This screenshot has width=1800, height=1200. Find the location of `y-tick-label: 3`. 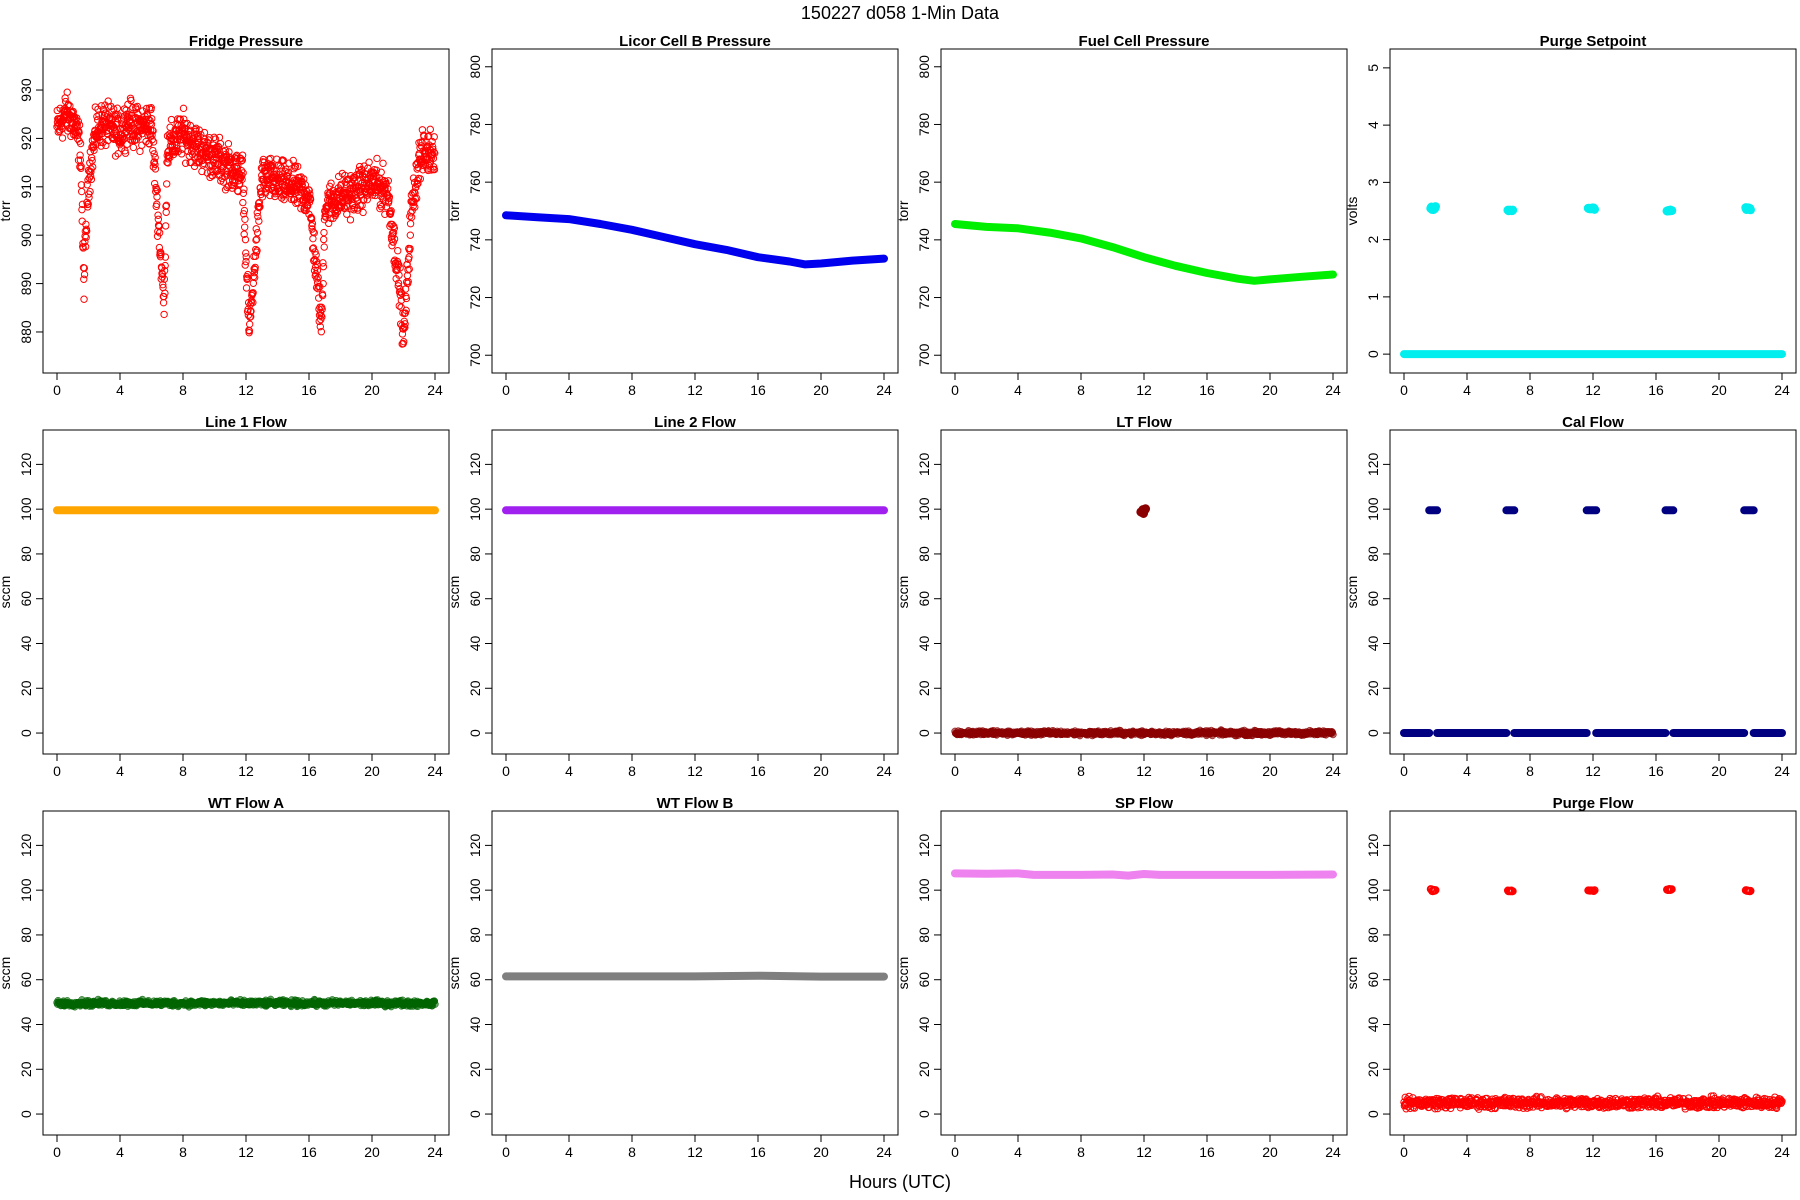

y-tick-label: 3 is located at coordinates (1373, 182).